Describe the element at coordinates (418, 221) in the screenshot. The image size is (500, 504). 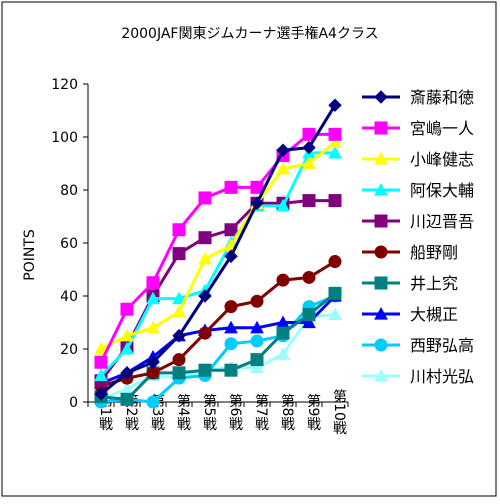
I see `legend-item: 川辺晋吾` at that location.